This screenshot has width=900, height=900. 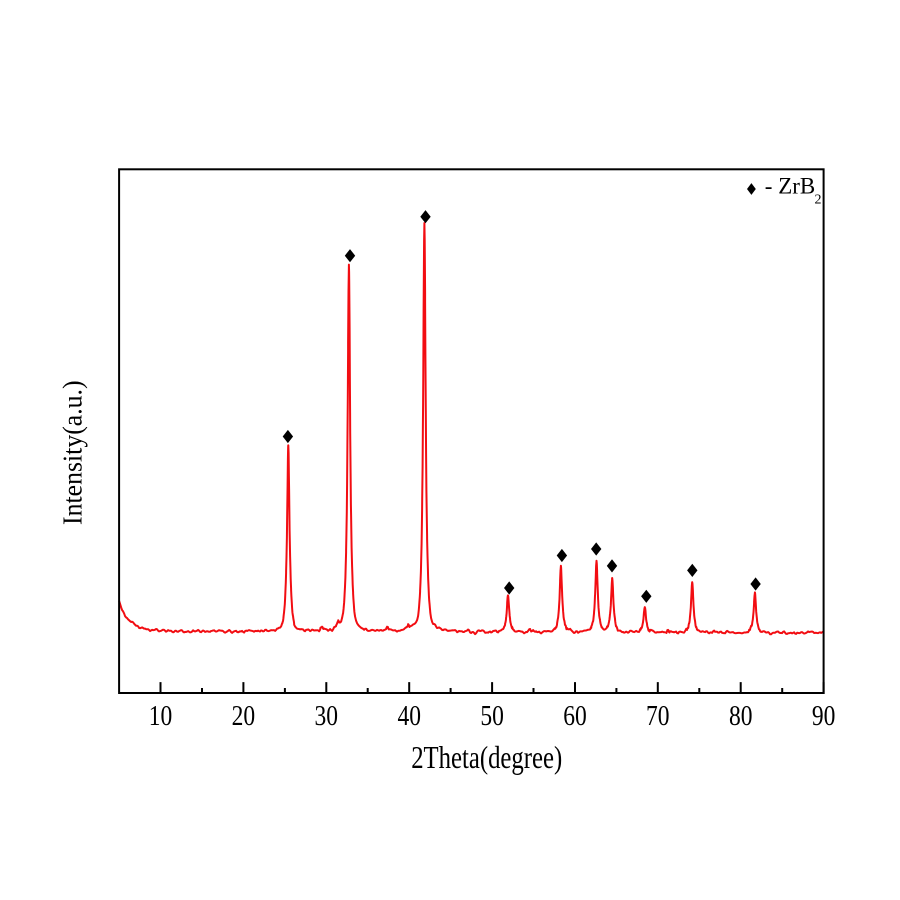 I want to click on svg-text: 40, so click(x=409, y=716).